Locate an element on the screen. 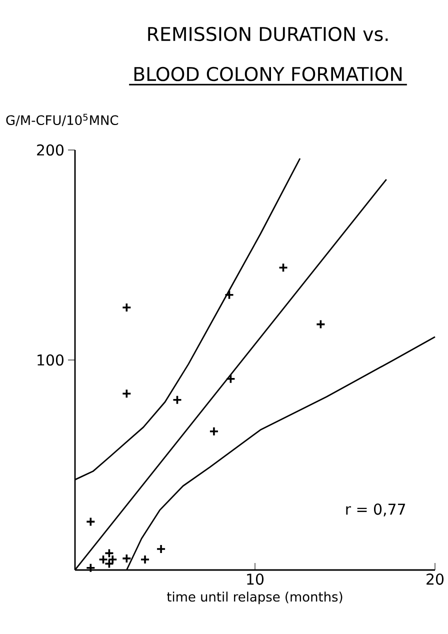 This screenshot has width=448, height=634. chart-subtitle: BLOOD COLONY FORMATION is located at coordinates (268, 74).